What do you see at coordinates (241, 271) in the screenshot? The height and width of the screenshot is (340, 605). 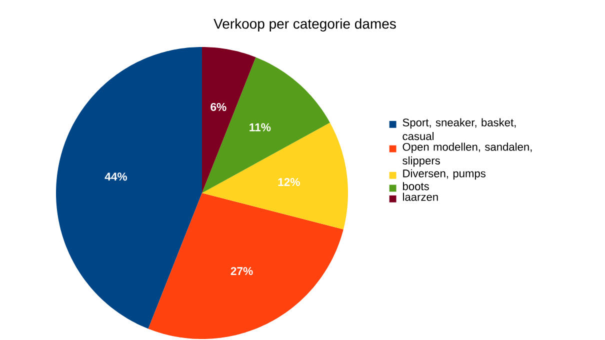 I see `data-label: 27%` at bounding box center [241, 271].